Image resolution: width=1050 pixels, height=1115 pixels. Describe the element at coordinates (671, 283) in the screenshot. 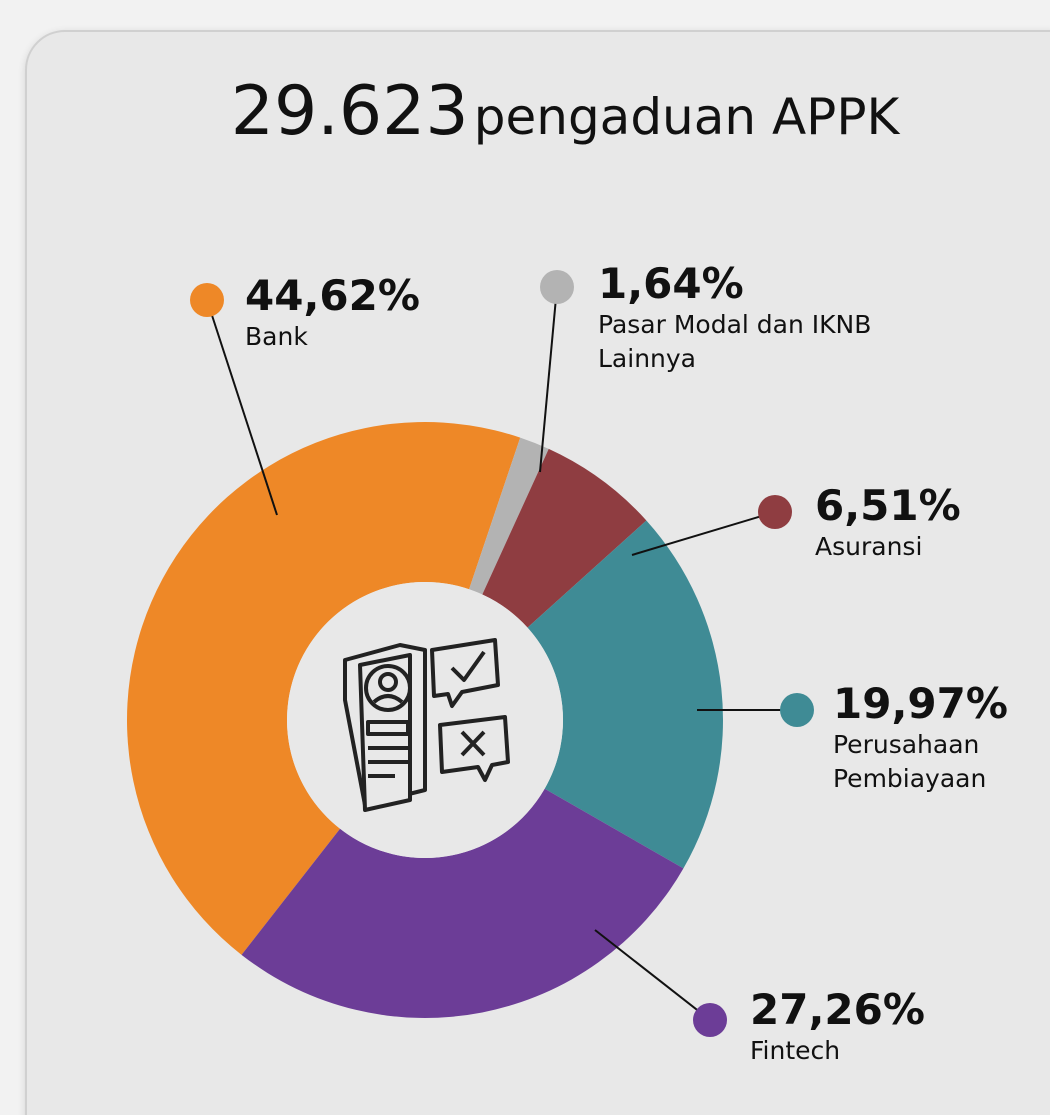

I see `value-label: 1,64%` at that location.